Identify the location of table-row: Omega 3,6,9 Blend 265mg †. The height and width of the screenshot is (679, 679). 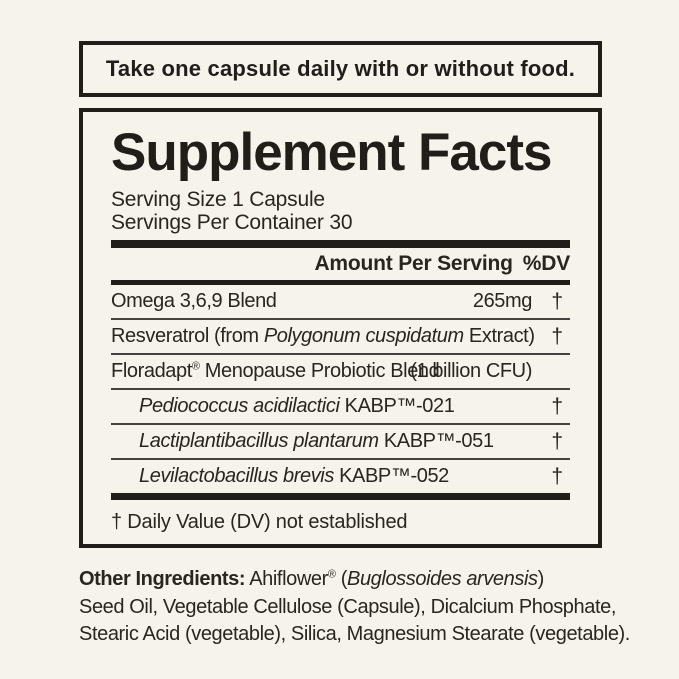
(340, 302).